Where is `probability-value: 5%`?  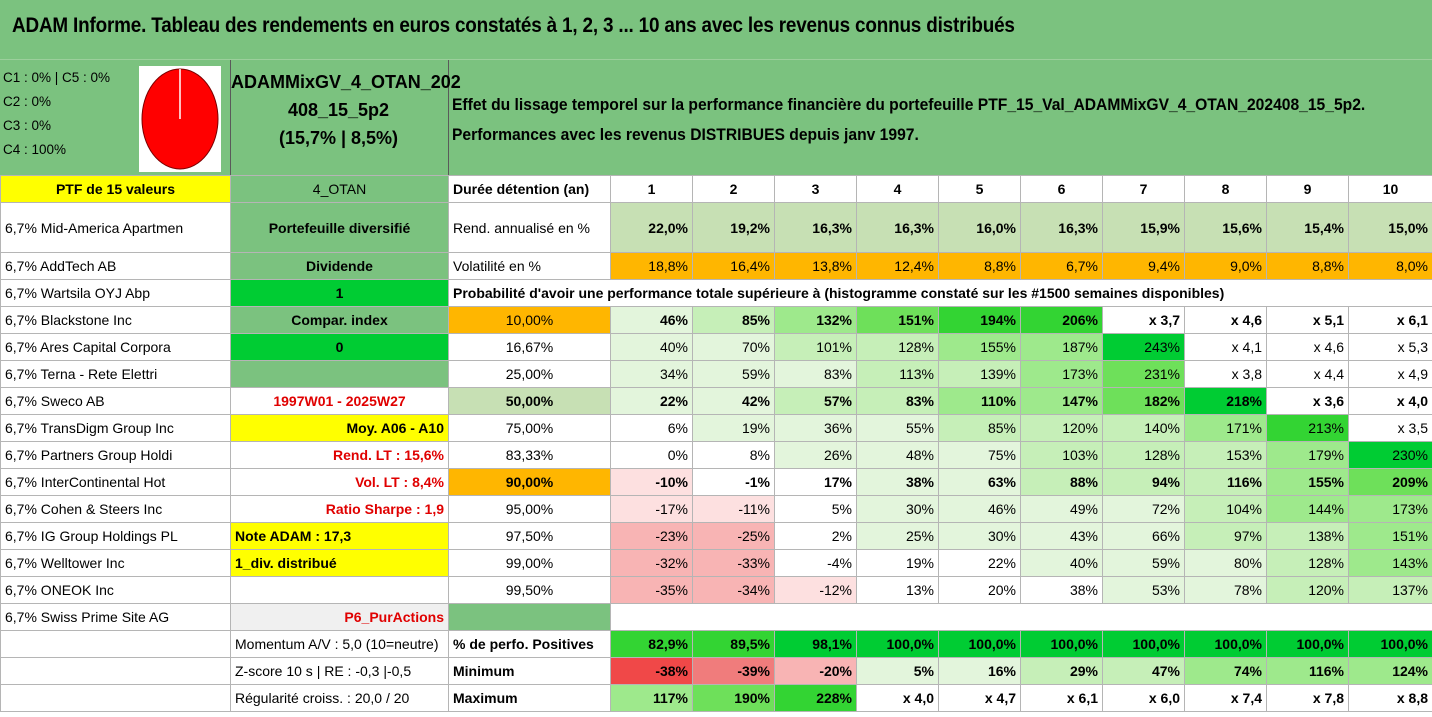 probability-value: 5% is located at coordinates (815, 509).